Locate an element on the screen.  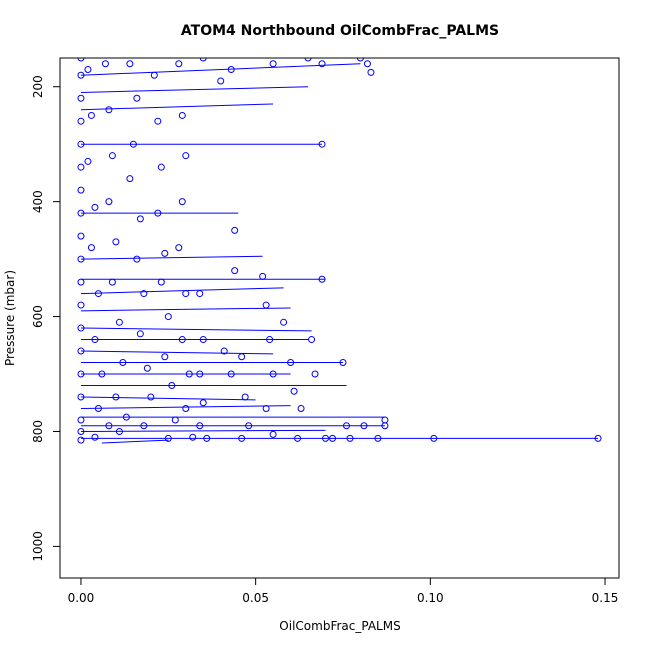
y-tick-label: 600 is located at coordinates (38, 316).